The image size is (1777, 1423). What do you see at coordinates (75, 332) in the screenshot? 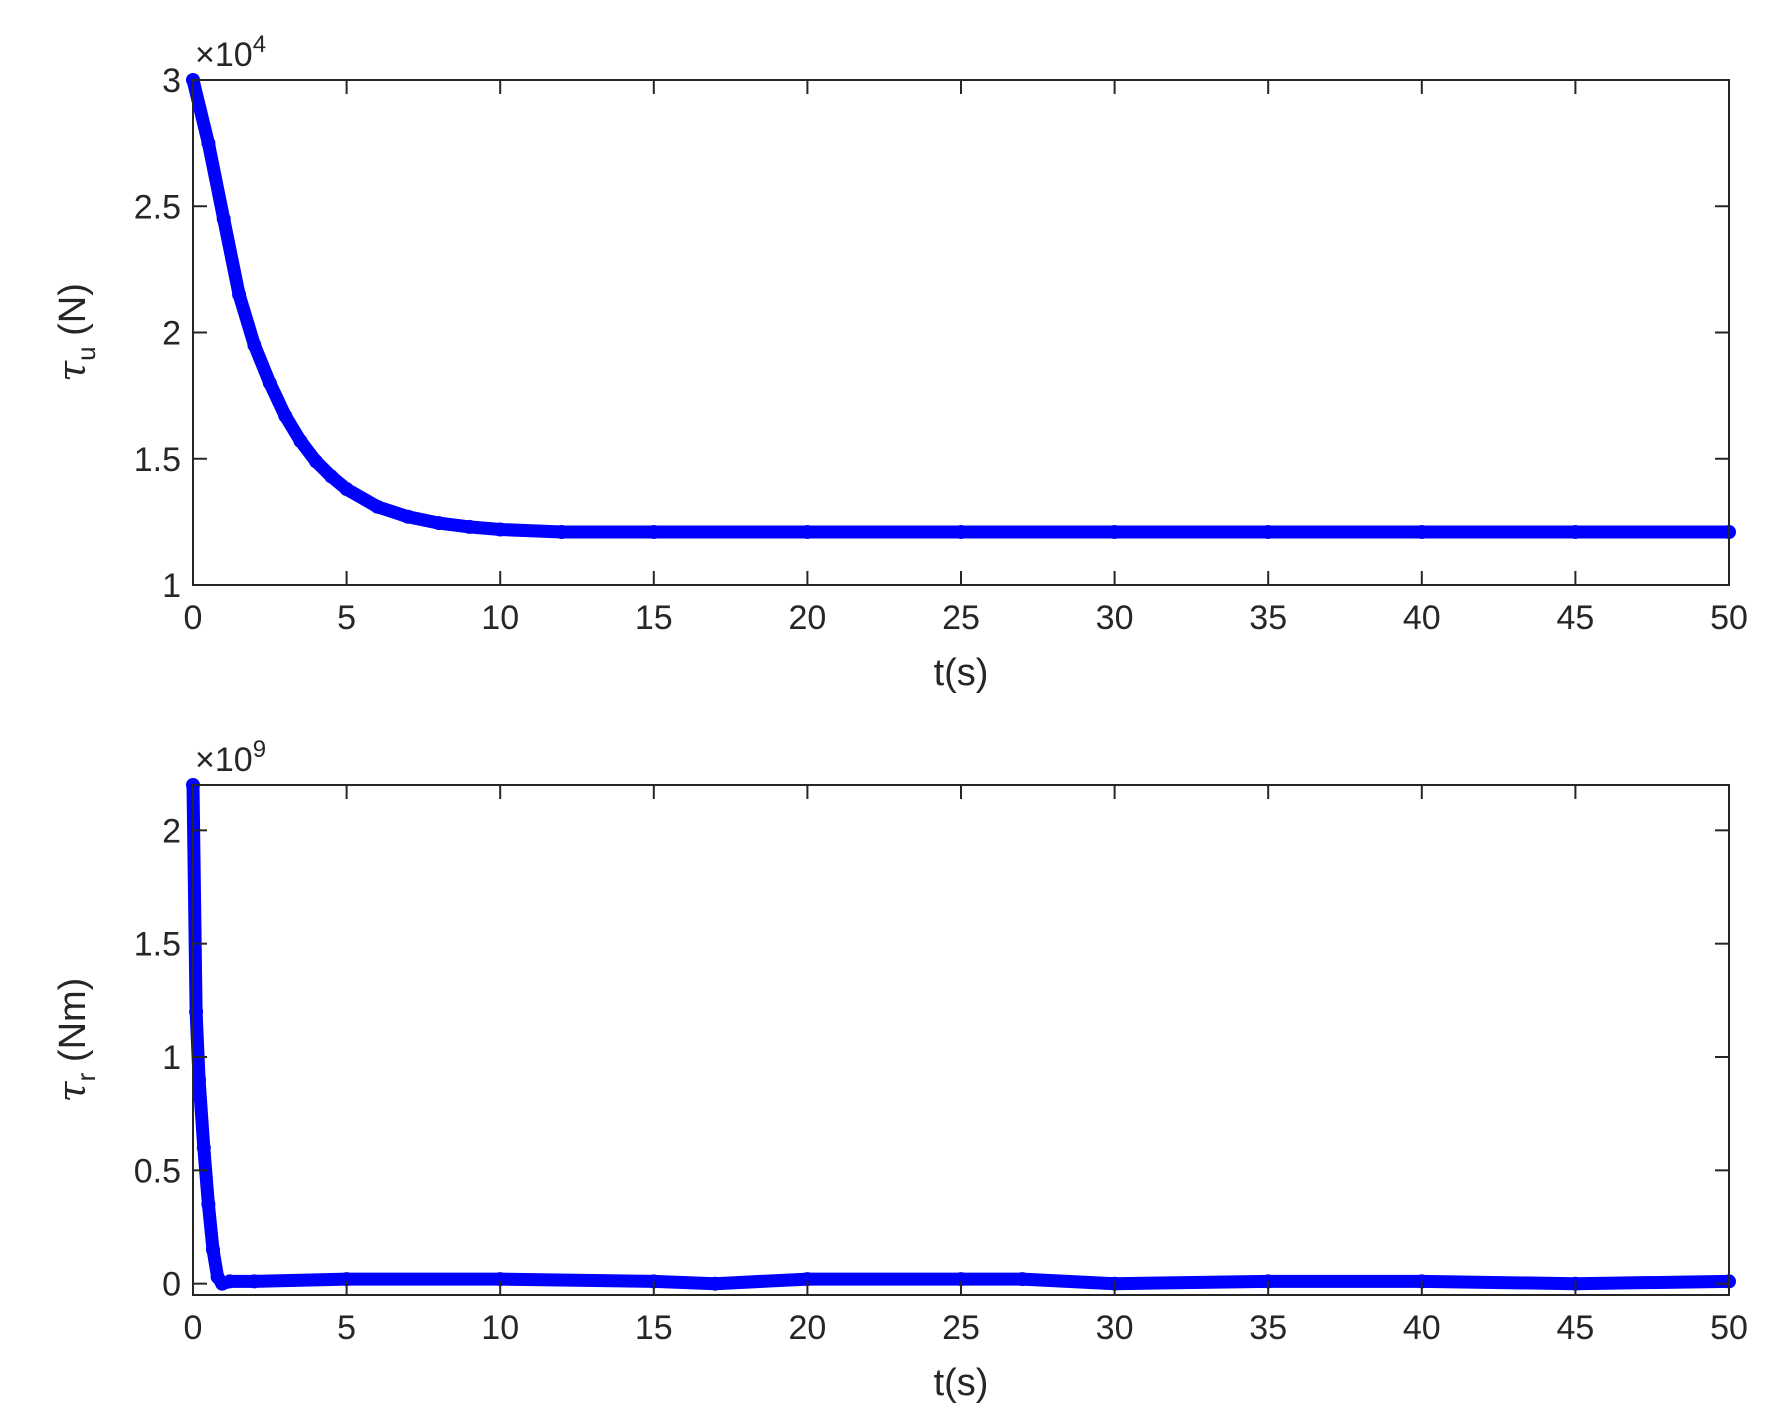
I see `tau-u-y-axis-label: τu (N)` at bounding box center [75, 332].